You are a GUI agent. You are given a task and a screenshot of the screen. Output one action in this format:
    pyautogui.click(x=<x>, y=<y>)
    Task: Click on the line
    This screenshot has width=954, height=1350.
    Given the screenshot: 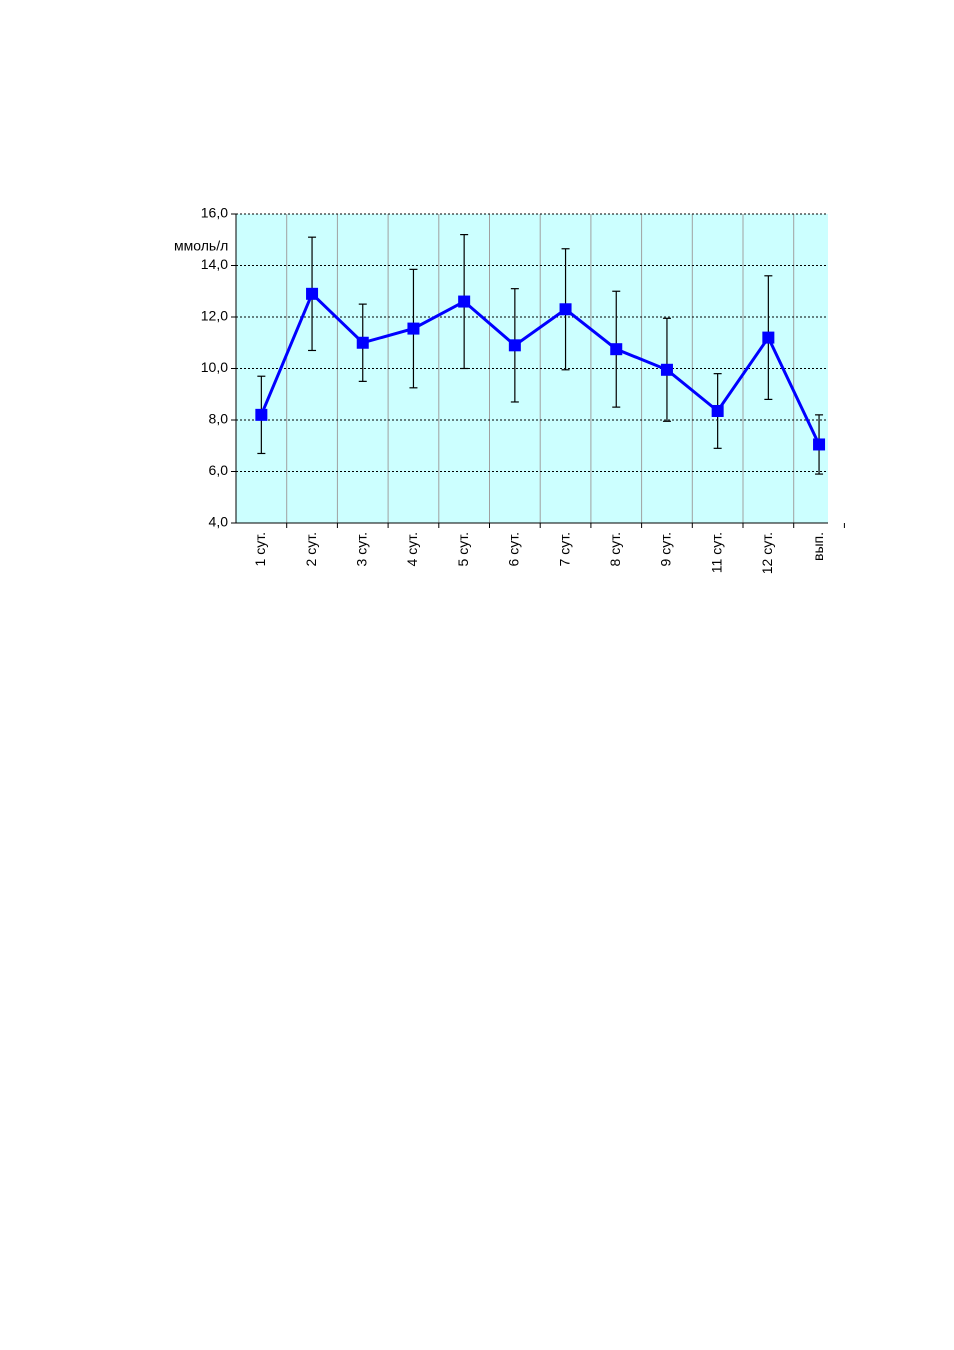 What is the action you would take?
    pyautogui.click(x=540, y=368)
    